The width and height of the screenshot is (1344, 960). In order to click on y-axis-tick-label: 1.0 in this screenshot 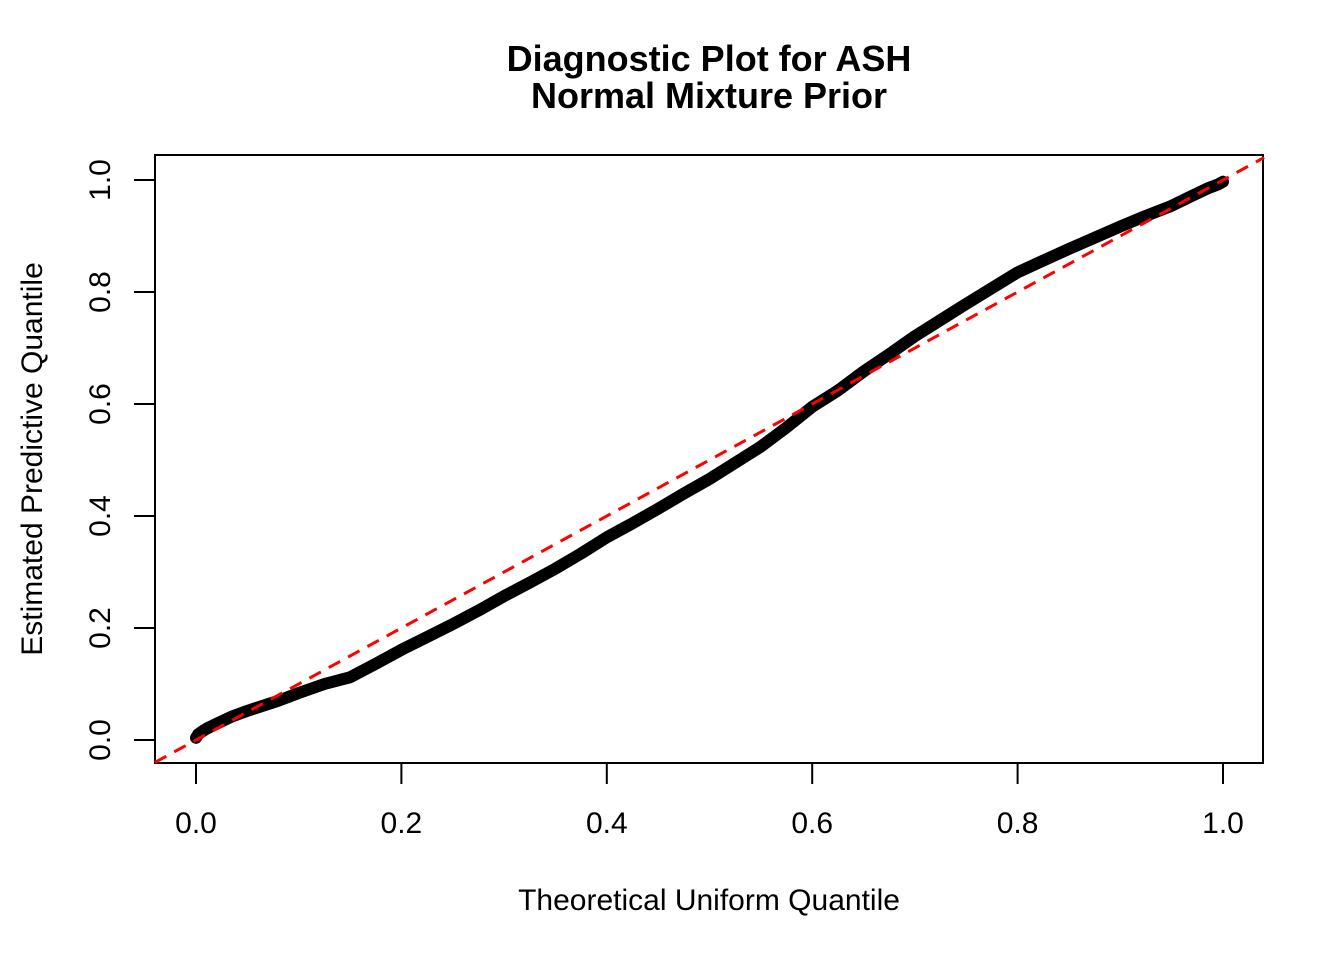, I will do `click(100, 180)`.